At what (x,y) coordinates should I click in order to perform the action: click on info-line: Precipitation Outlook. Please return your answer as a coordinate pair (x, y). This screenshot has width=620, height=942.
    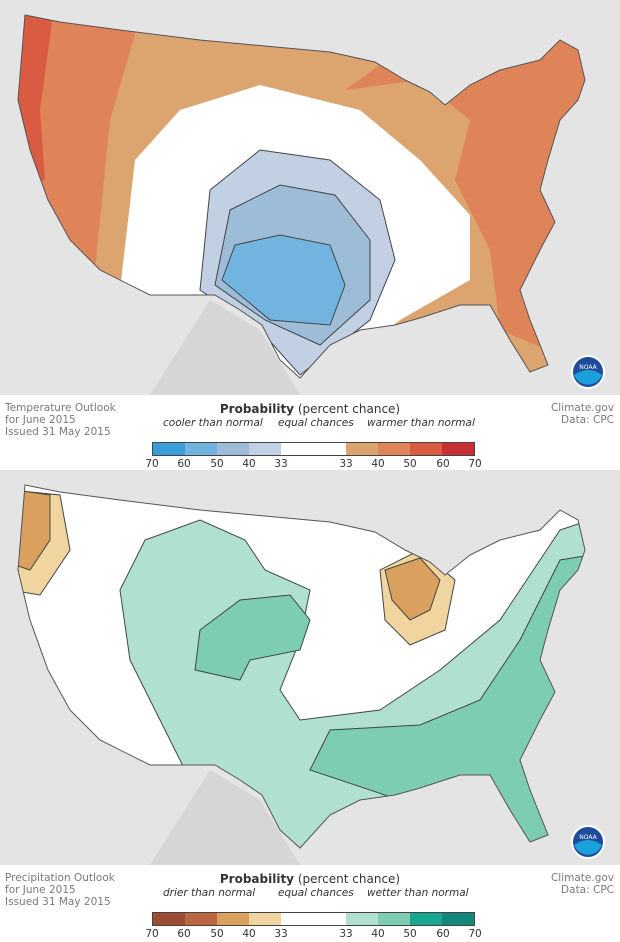
    Looking at the image, I should click on (60, 878).